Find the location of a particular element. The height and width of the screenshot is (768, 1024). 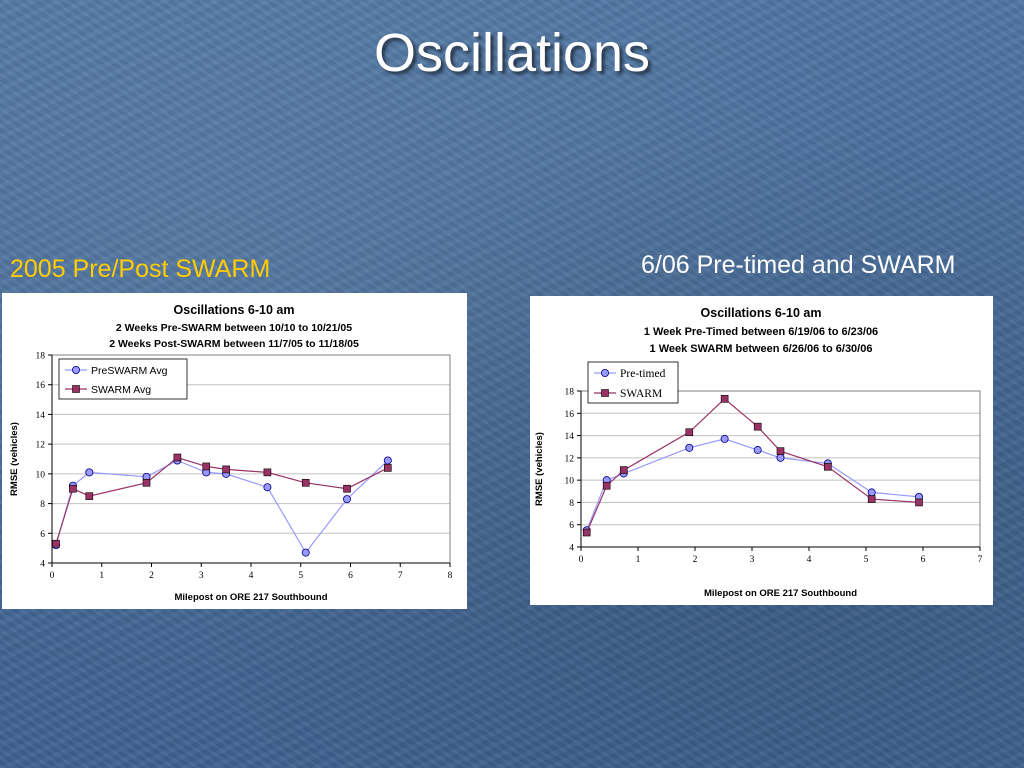

chart-left-legend is located at coordinates (123, 379).